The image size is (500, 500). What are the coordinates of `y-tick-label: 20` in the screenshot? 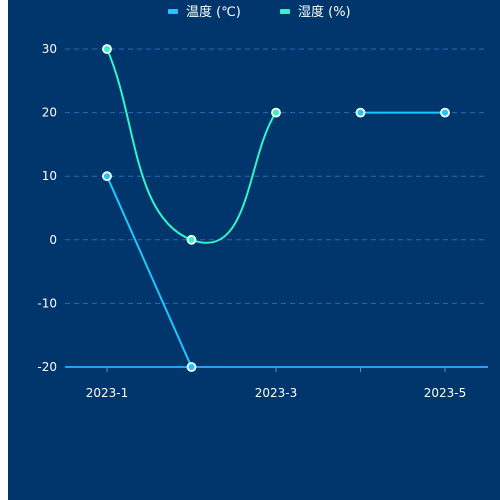 It's located at (49, 113).